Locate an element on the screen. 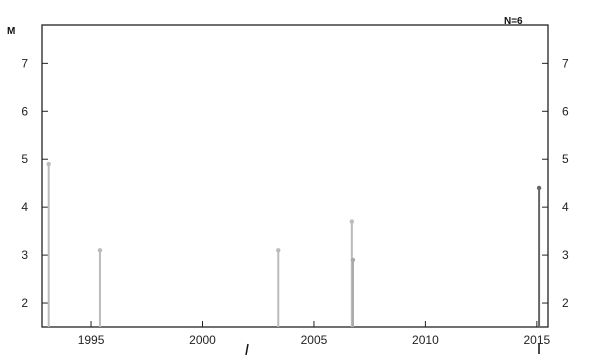  y-axis-label: M is located at coordinates (11, 31).